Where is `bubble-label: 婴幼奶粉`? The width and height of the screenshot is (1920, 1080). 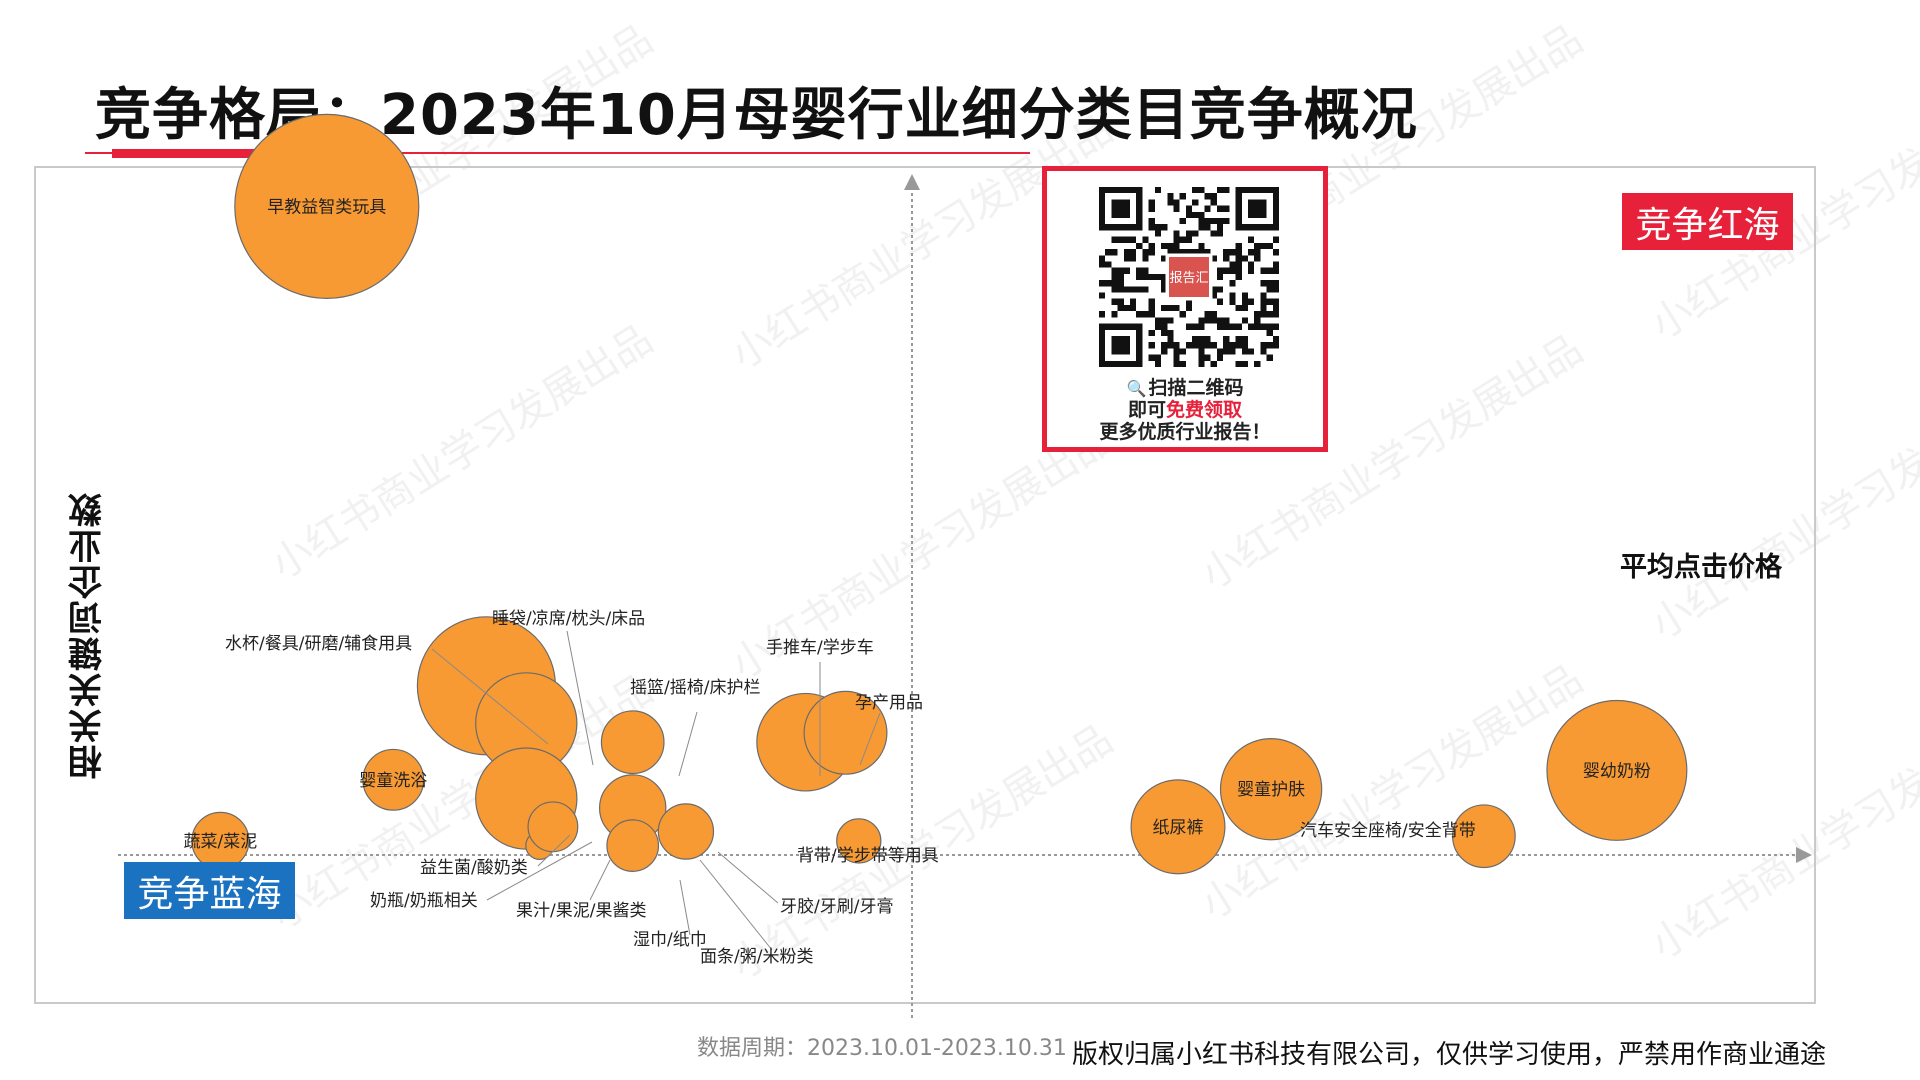
bubble-label: 婴幼奶粉 is located at coordinates (1617, 771).